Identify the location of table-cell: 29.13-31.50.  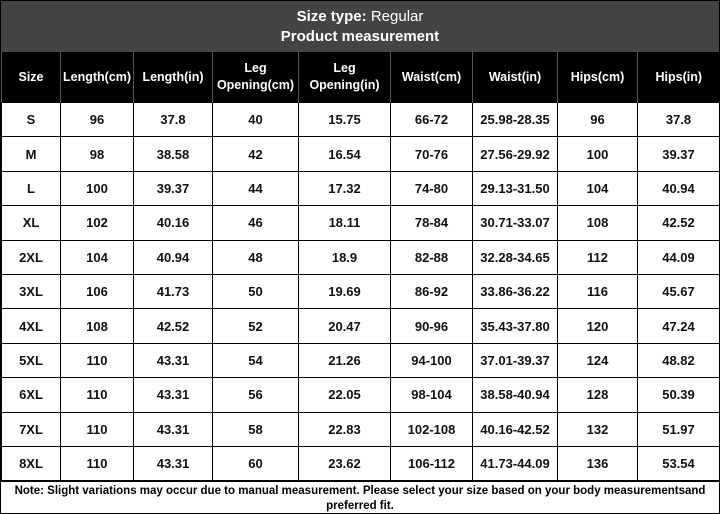
(515, 188).